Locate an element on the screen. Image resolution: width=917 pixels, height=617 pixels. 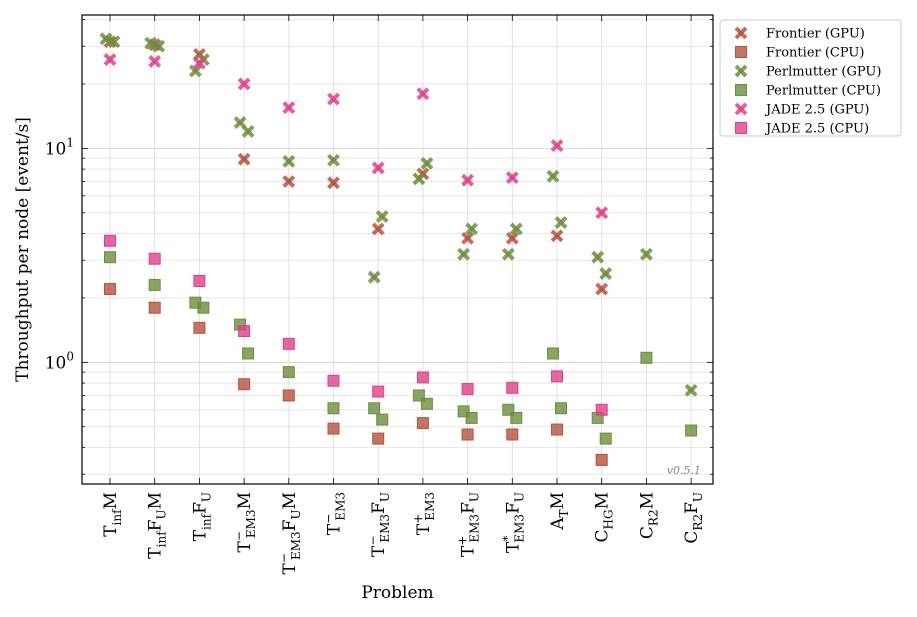
x-tick-label: ATM is located at coordinates (559, 511).